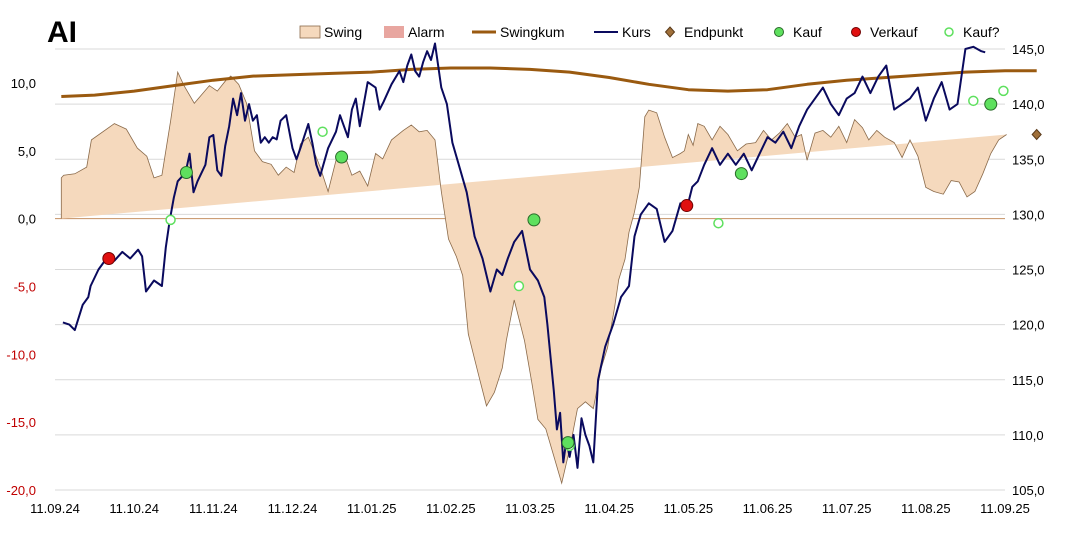 This screenshot has width=1067, height=555. I want to click on legend-label-verkauf: Verkauf, so click(894, 32).